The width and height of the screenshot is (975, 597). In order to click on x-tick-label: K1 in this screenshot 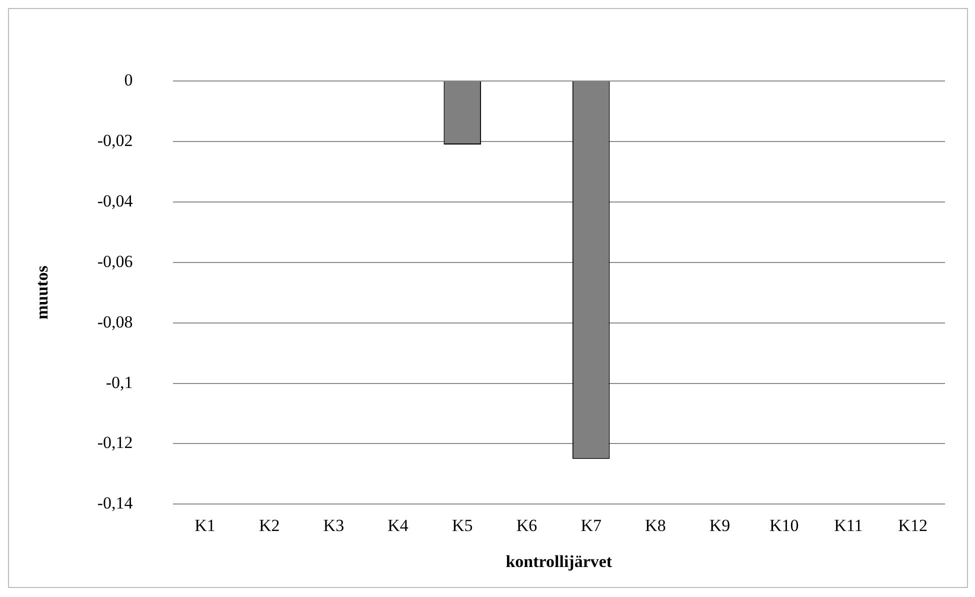, I will do `click(205, 525)`.